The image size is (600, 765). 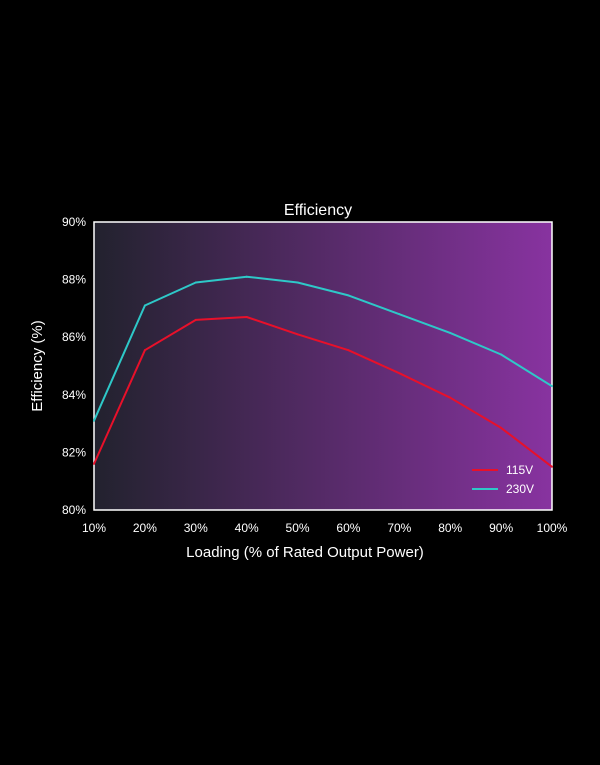 What do you see at coordinates (298, 528) in the screenshot?
I see `x-tick-label: 50%` at bounding box center [298, 528].